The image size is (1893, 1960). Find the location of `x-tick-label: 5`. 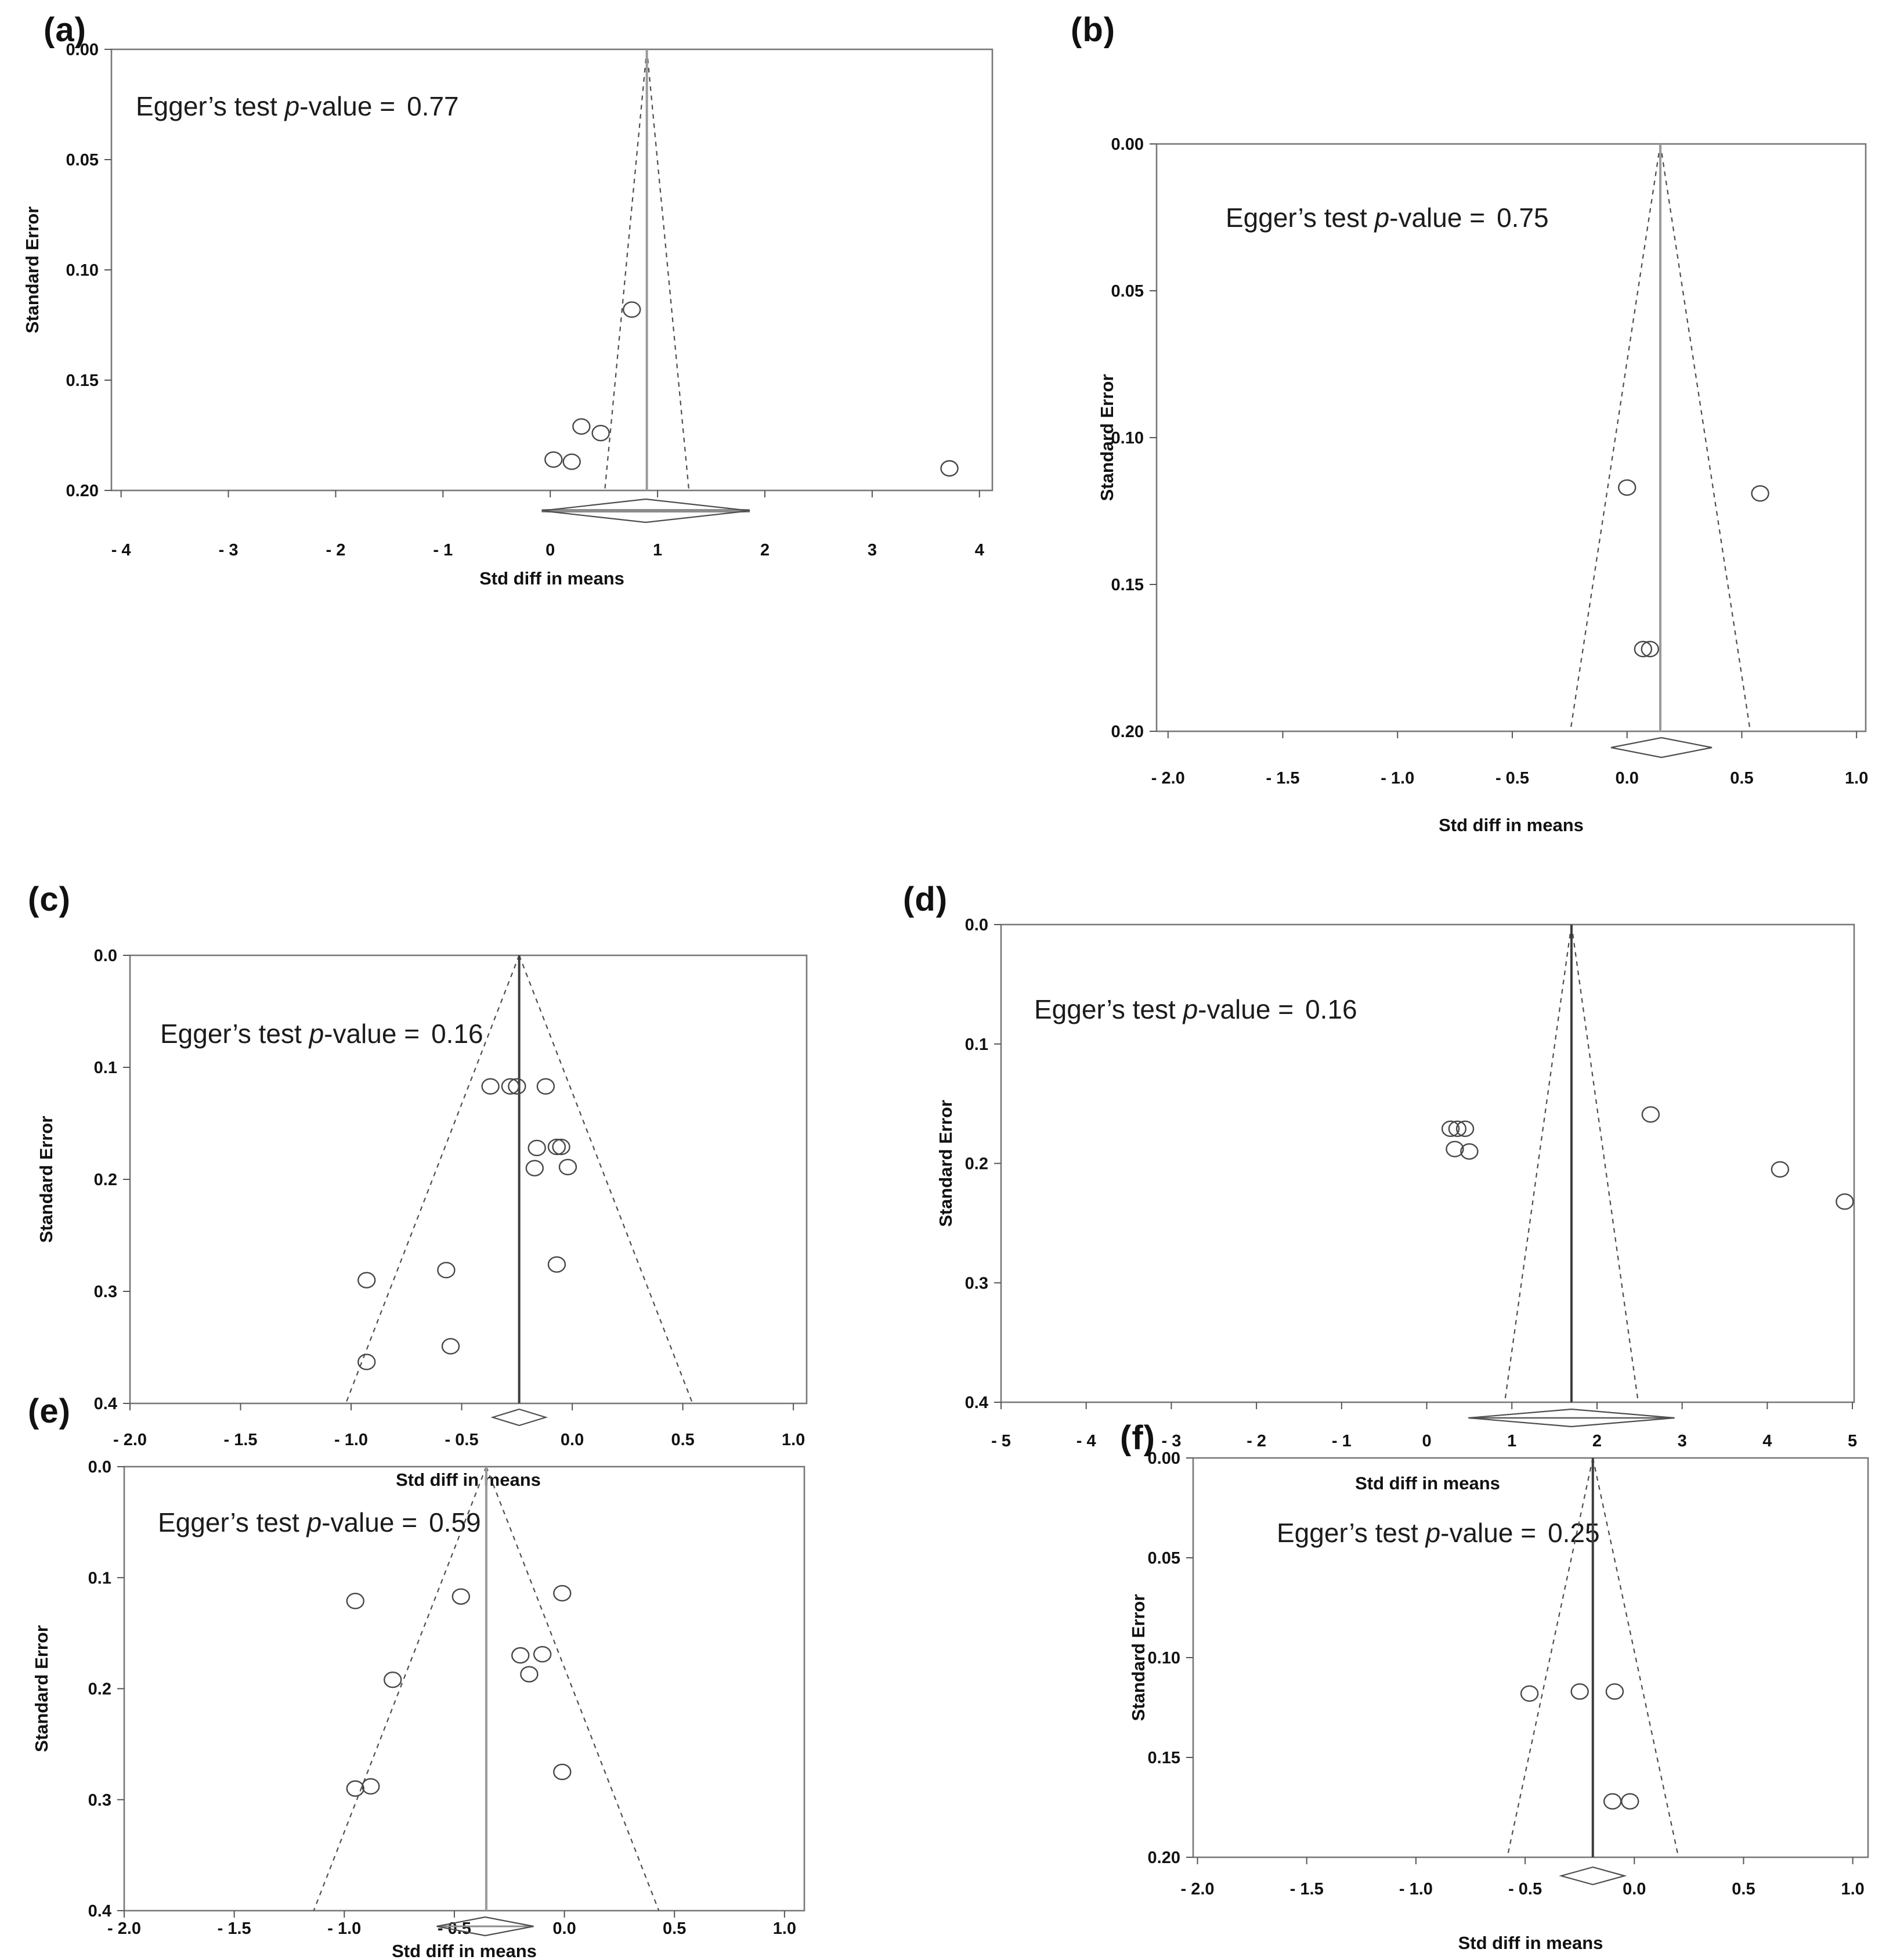

x-tick-label: 5 is located at coordinates (1852, 1441).